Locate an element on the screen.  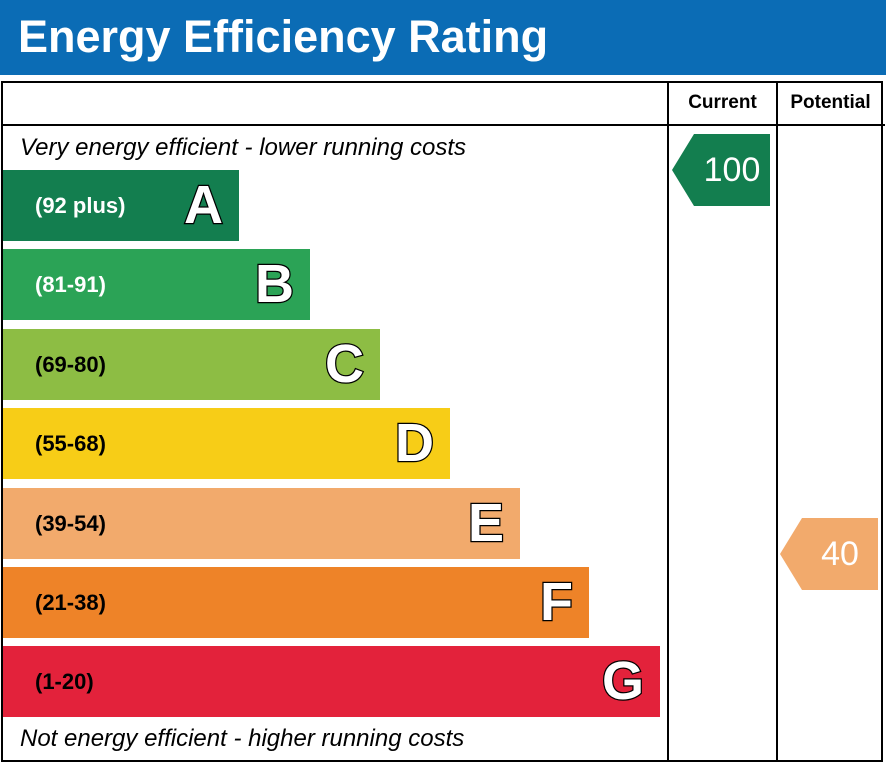
potential-rating-arrow: 40 is located at coordinates (829, 554).